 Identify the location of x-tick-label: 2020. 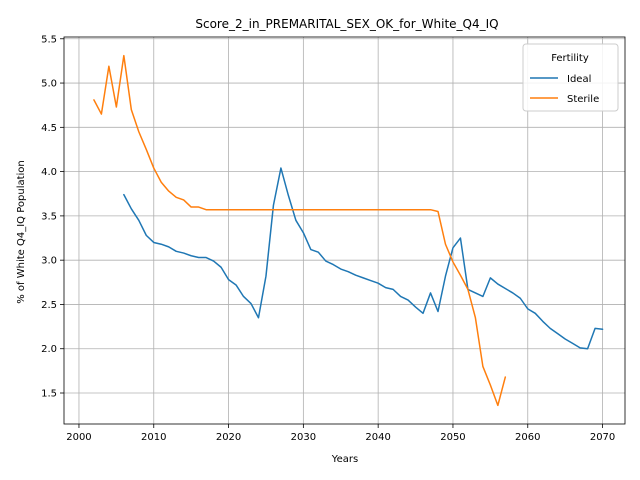
(228, 437).